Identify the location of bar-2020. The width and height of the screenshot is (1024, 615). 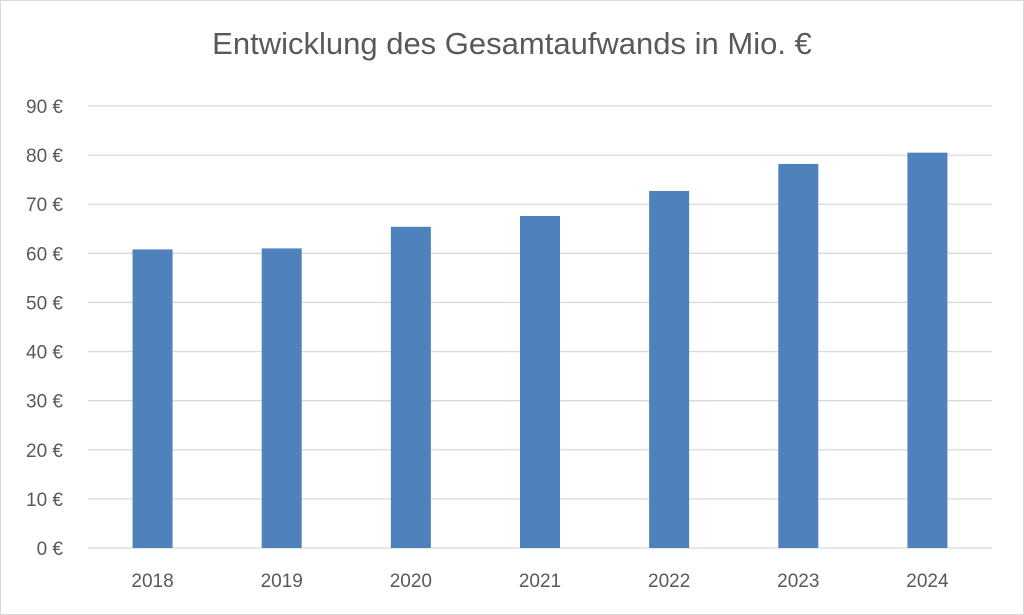
(410, 387).